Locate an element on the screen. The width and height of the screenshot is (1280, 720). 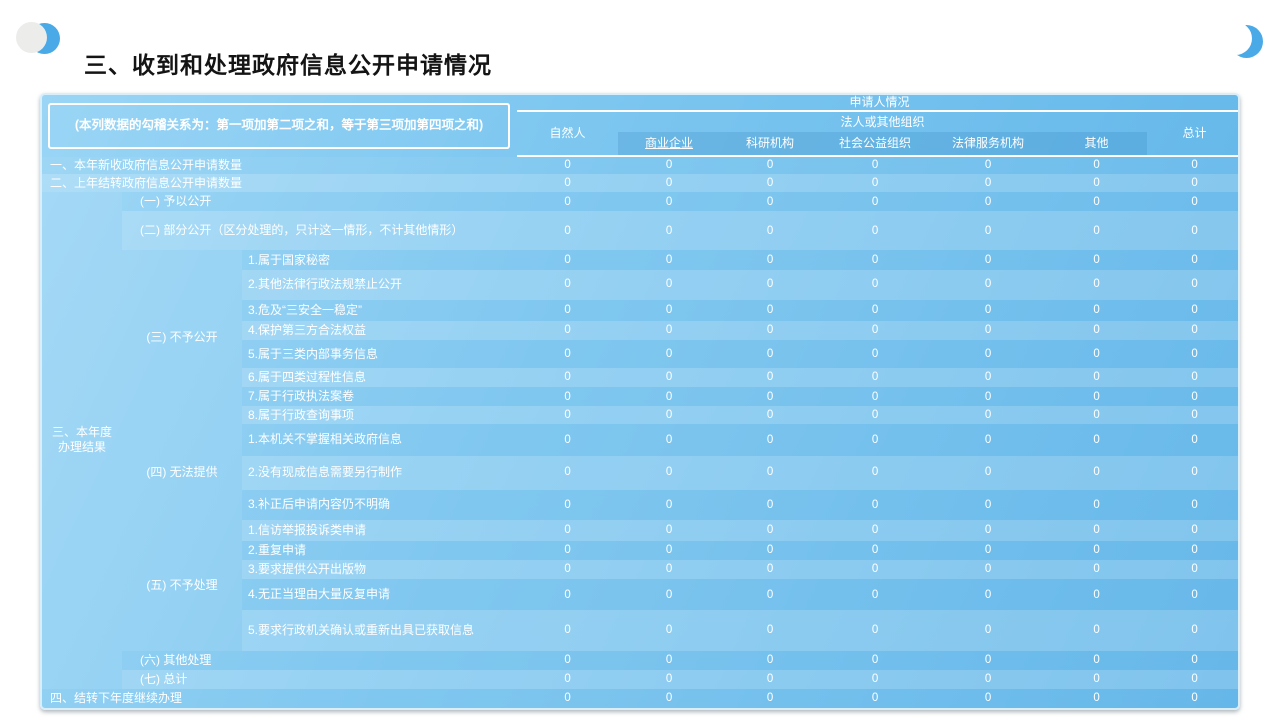
group-label-not-processed: (五) 不予处理 is located at coordinates (182, 585).